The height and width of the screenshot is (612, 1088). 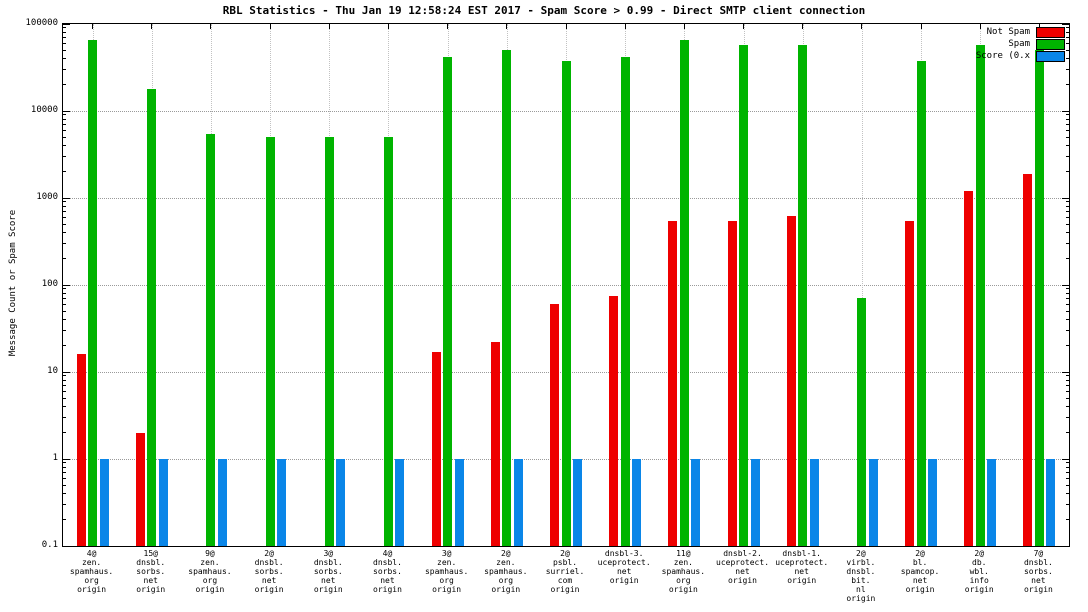 I want to click on x-axis-category: 7@ dnsbl. sorbs. net origin, so click(x=1038, y=571).